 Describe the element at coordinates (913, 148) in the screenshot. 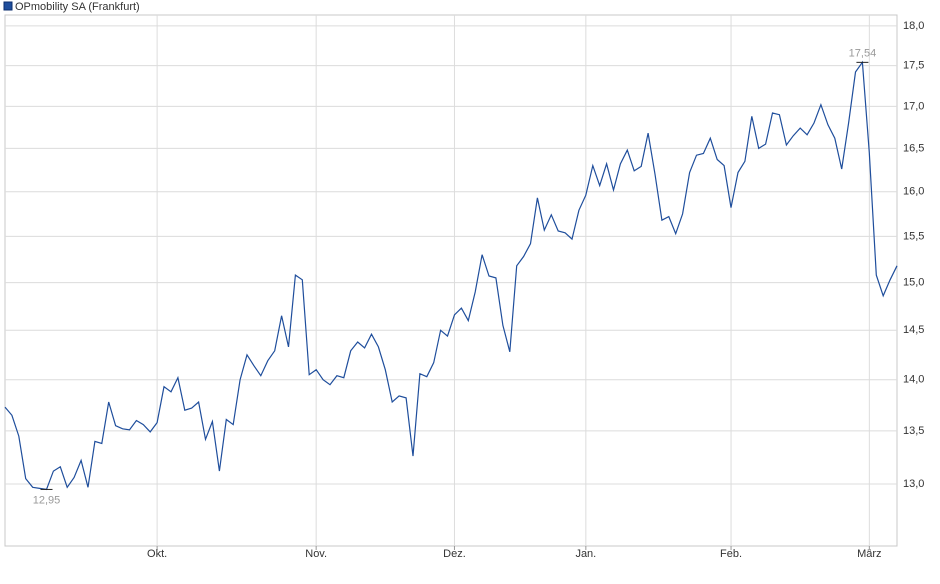

I see `y-tick-label: 16,5` at that location.